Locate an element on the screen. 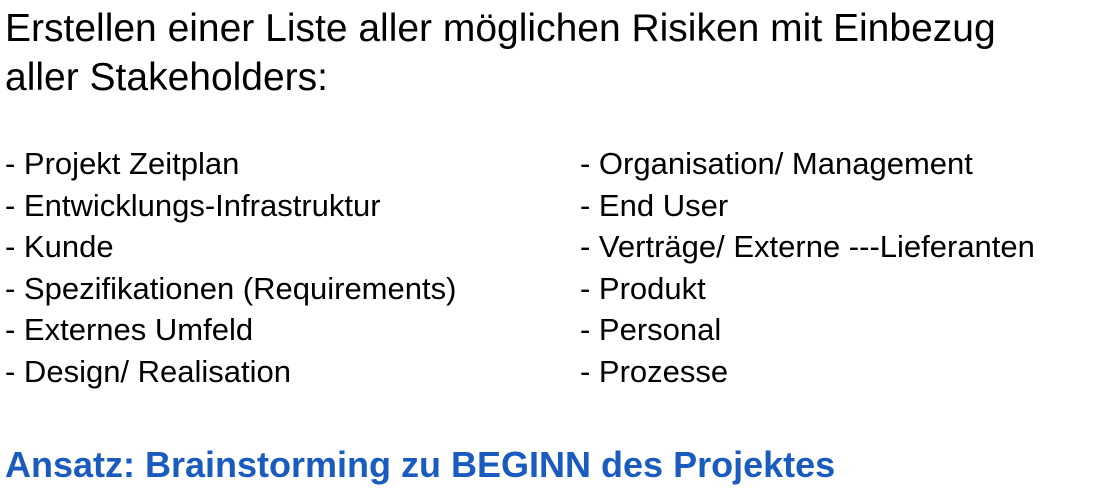 The image size is (1098, 492). risk-item: - Produkt is located at coordinates (643, 288).